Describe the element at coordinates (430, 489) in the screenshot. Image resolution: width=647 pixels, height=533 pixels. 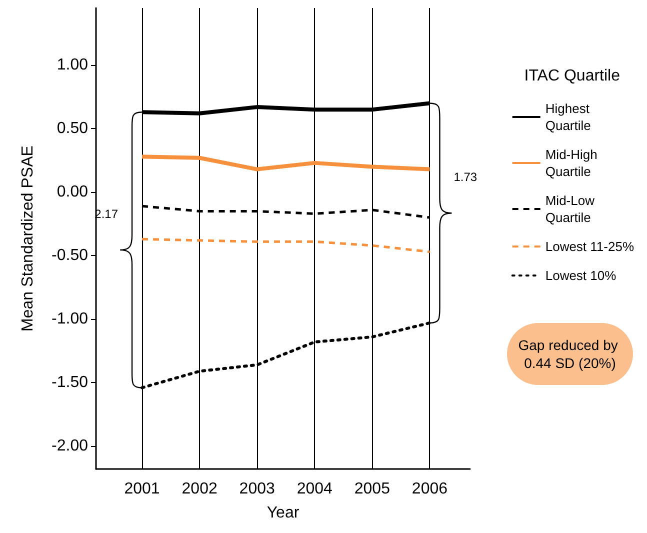
I see `x-tick-label: 2006` at that location.